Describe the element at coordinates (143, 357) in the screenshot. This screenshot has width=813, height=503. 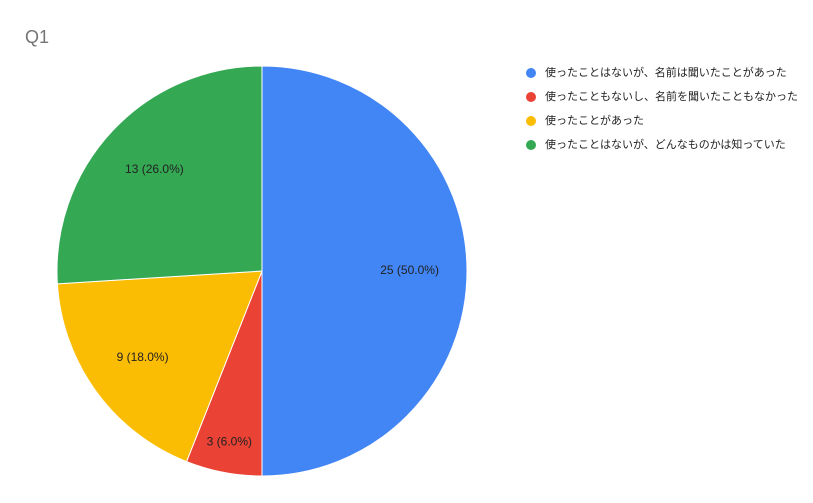
I see `slice-label: 9 (18.0%)` at that location.